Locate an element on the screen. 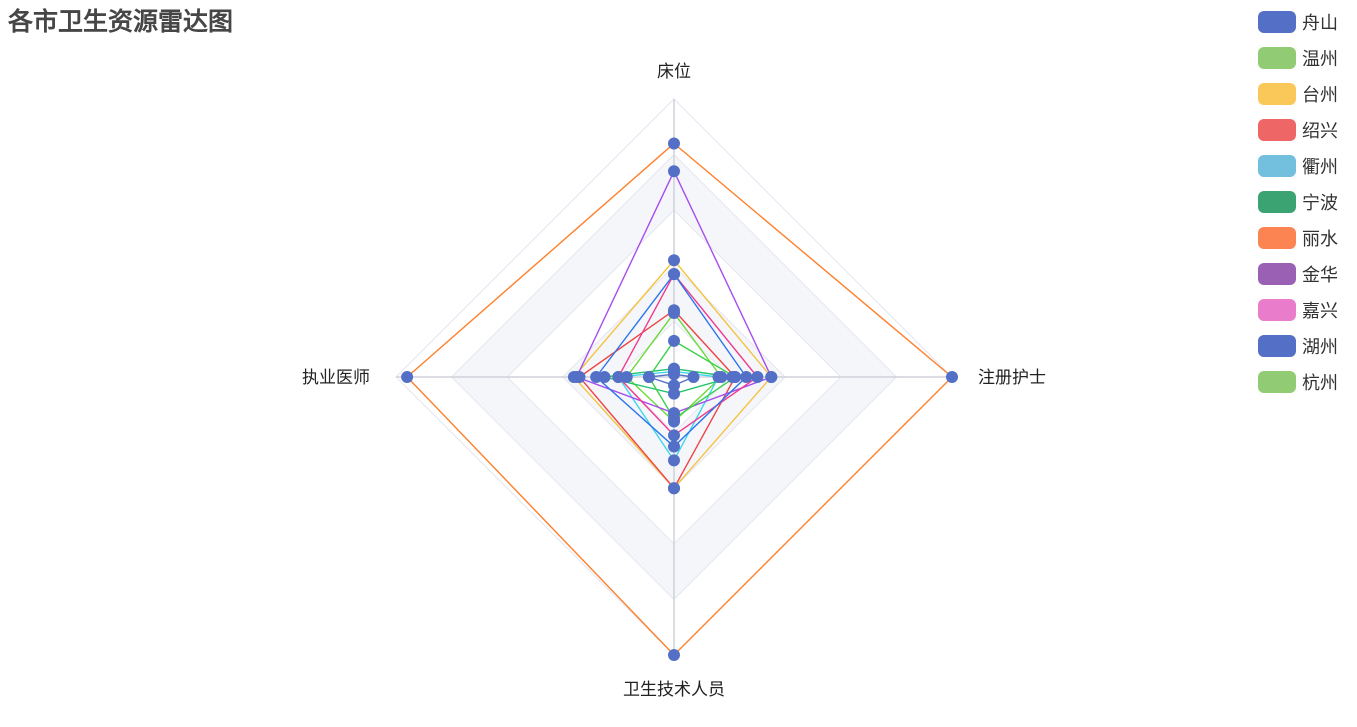  series-point-台州-0 is located at coordinates (674, 260).